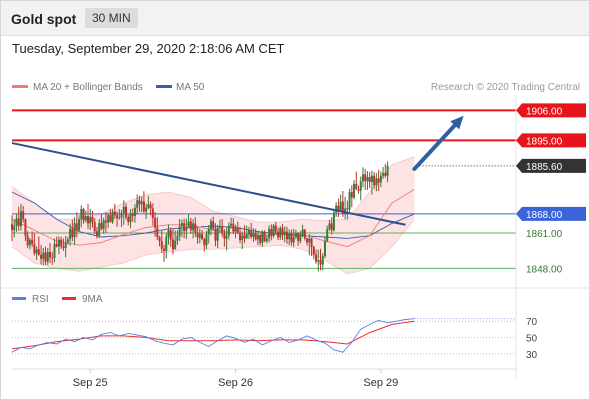 The height and width of the screenshot is (400, 590). I want to click on level-label-1906: 1906.00, so click(544, 111).